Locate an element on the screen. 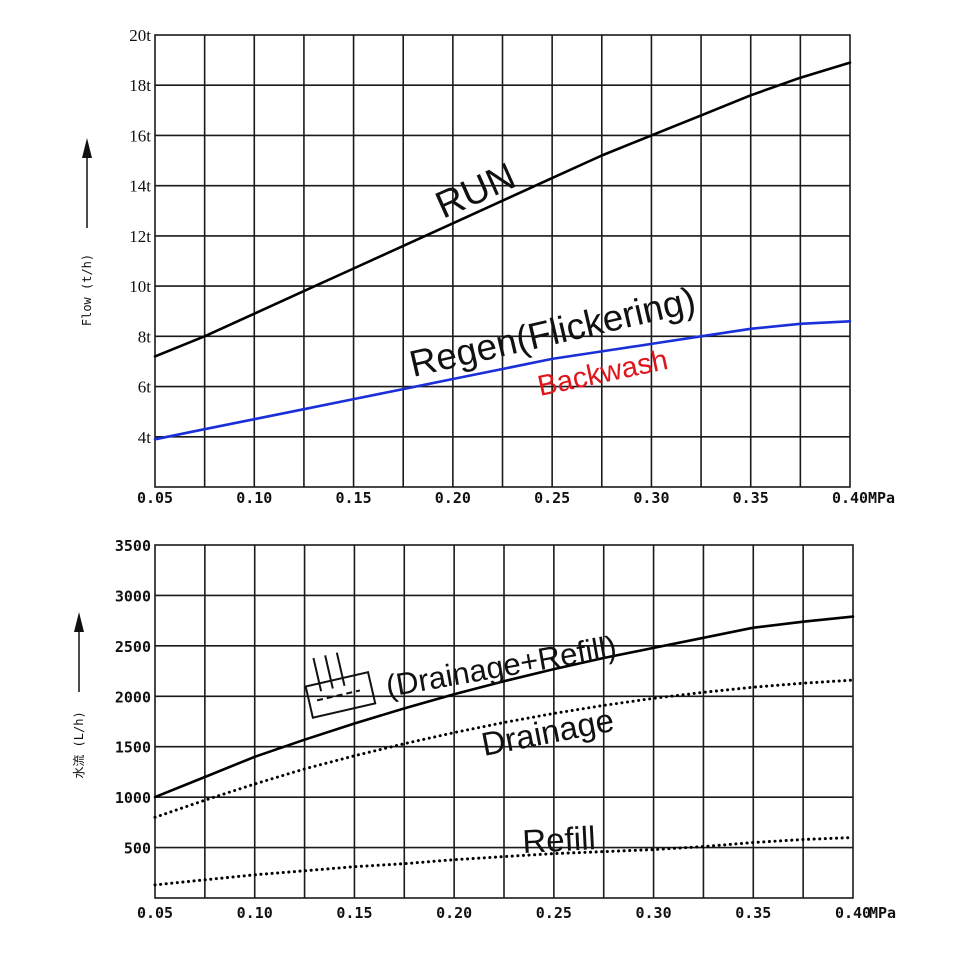 The height and width of the screenshot is (960, 960). y-tick-label: 2500 is located at coordinates (133, 647).